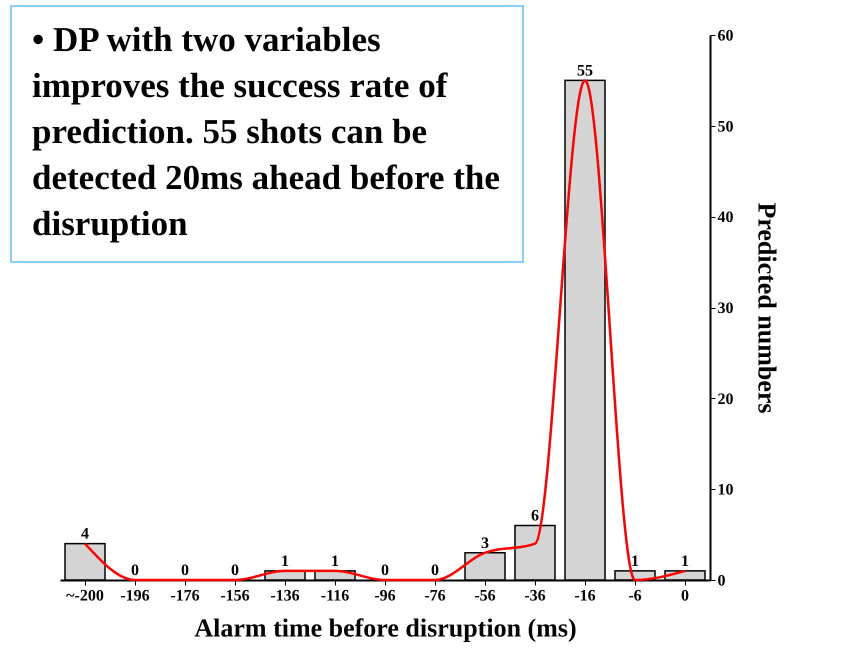  What do you see at coordinates (85, 596) in the screenshot?
I see `x-tick-label: ~-200` at bounding box center [85, 596].